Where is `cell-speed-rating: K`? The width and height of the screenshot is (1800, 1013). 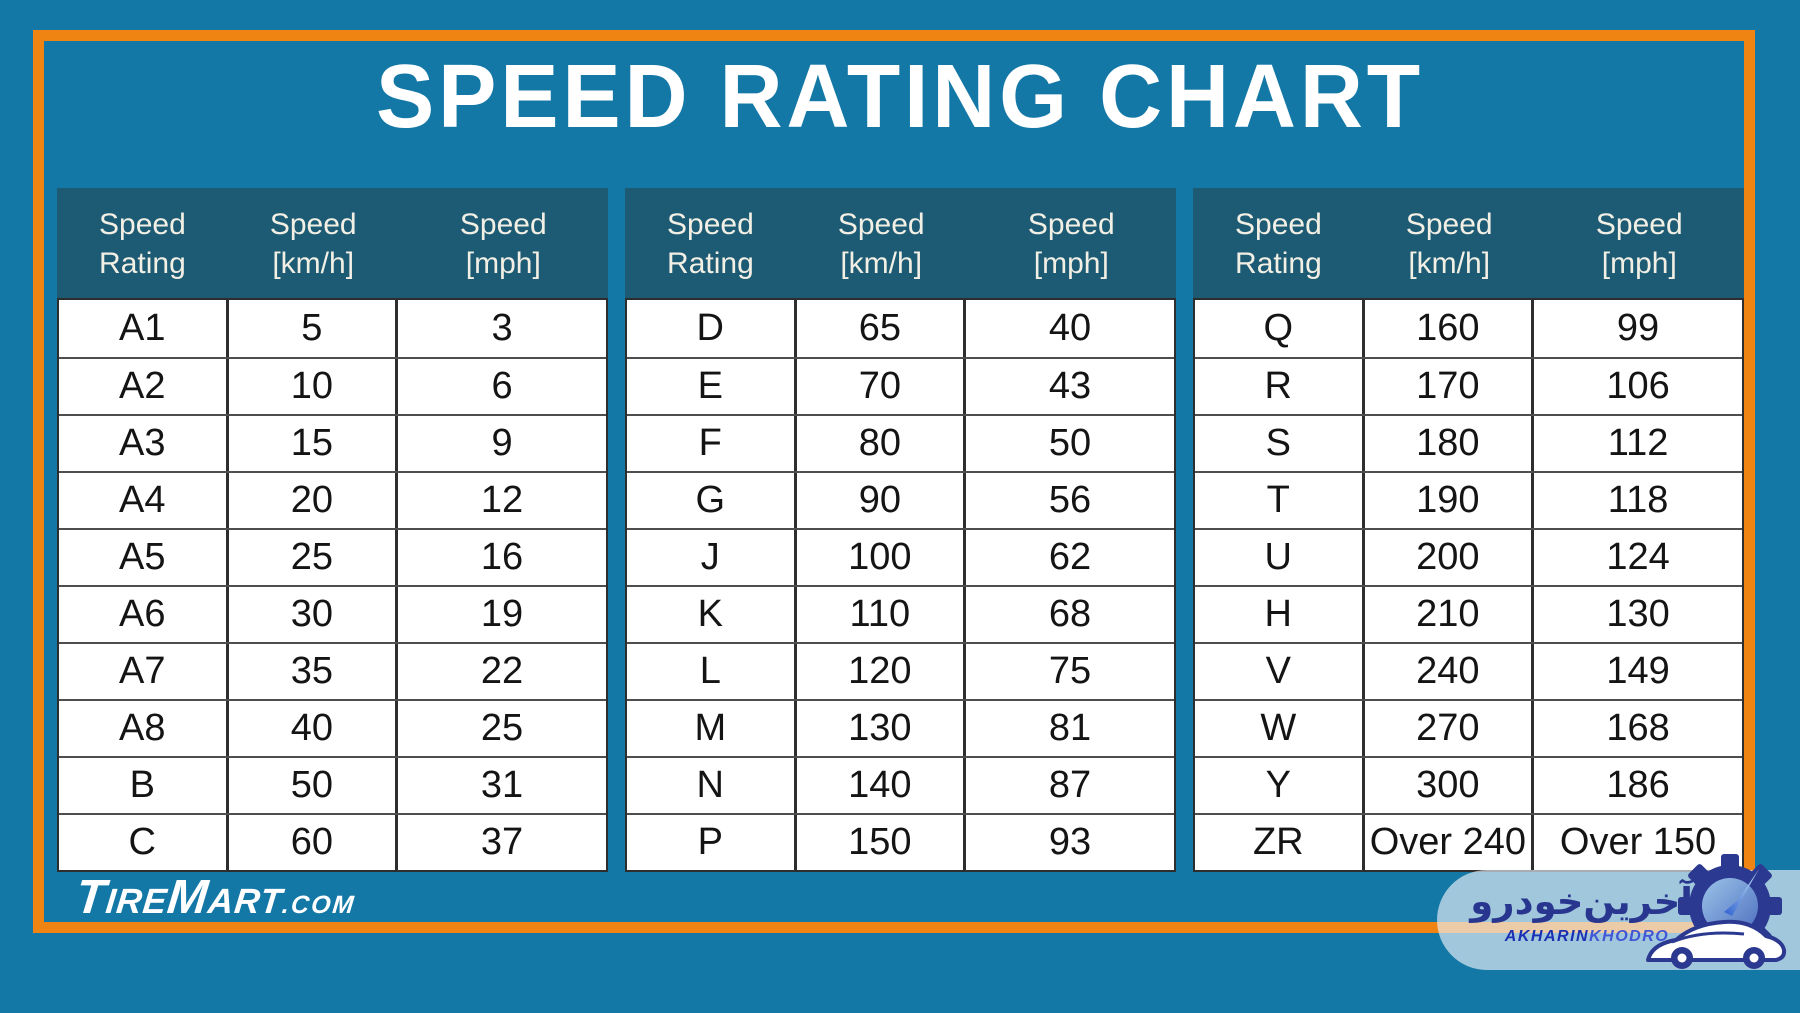
cell-speed-rating: K is located at coordinates (712, 614).